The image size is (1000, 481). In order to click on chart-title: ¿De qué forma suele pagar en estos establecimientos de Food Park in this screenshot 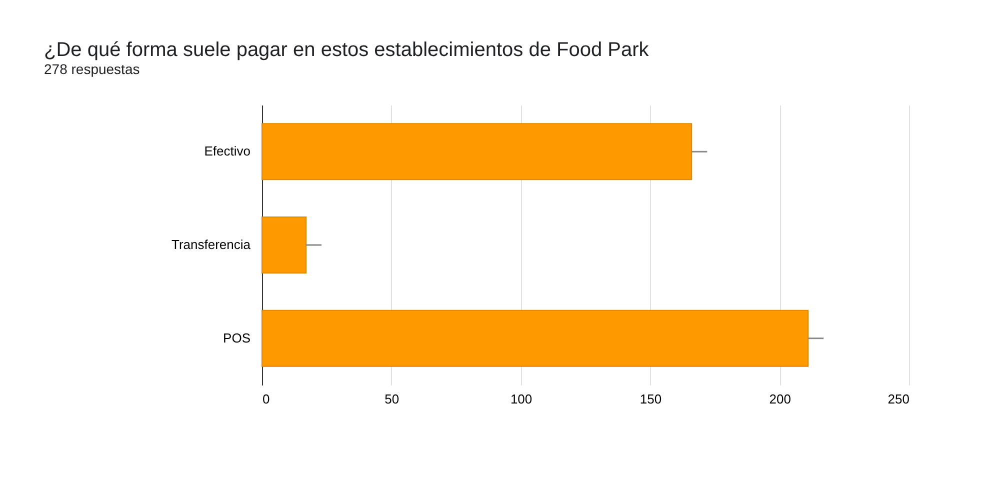, I will do `click(347, 50)`.